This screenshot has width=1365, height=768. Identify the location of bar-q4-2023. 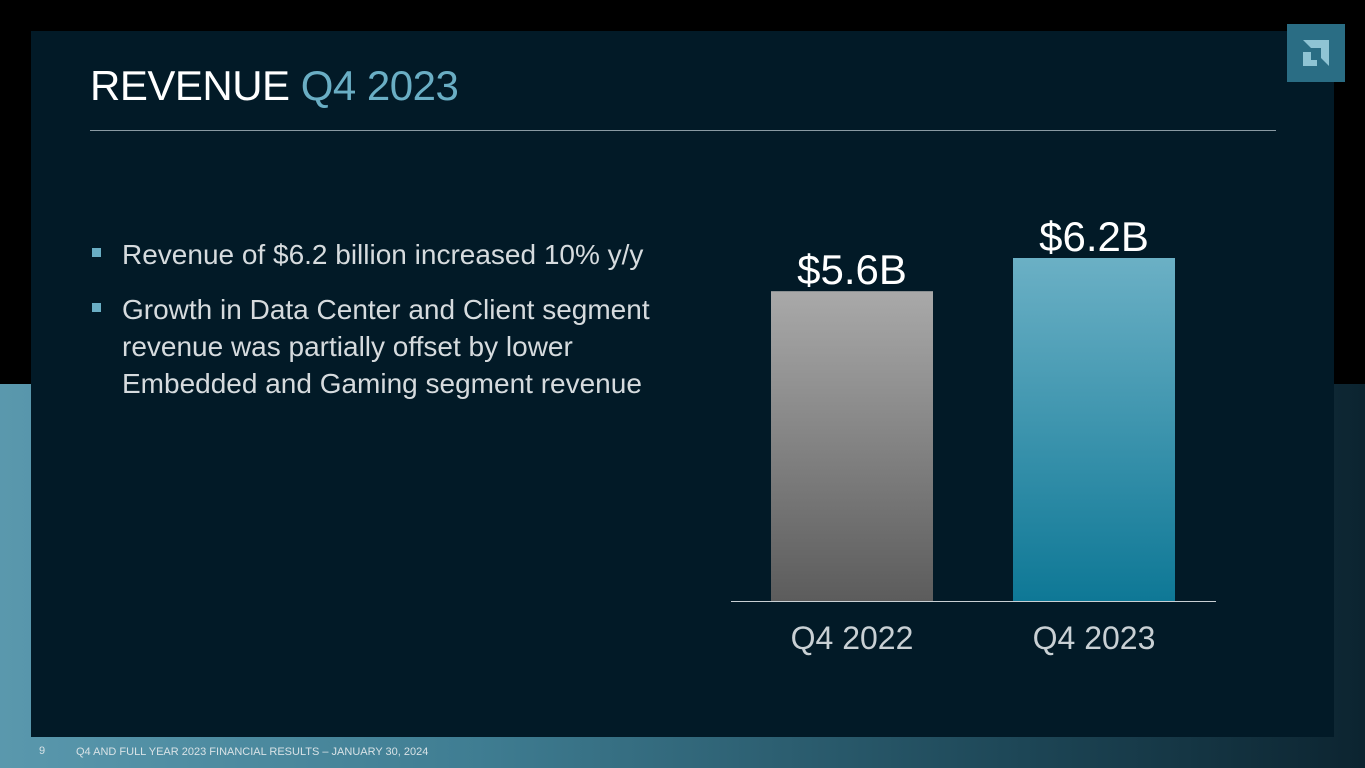
(1094, 429).